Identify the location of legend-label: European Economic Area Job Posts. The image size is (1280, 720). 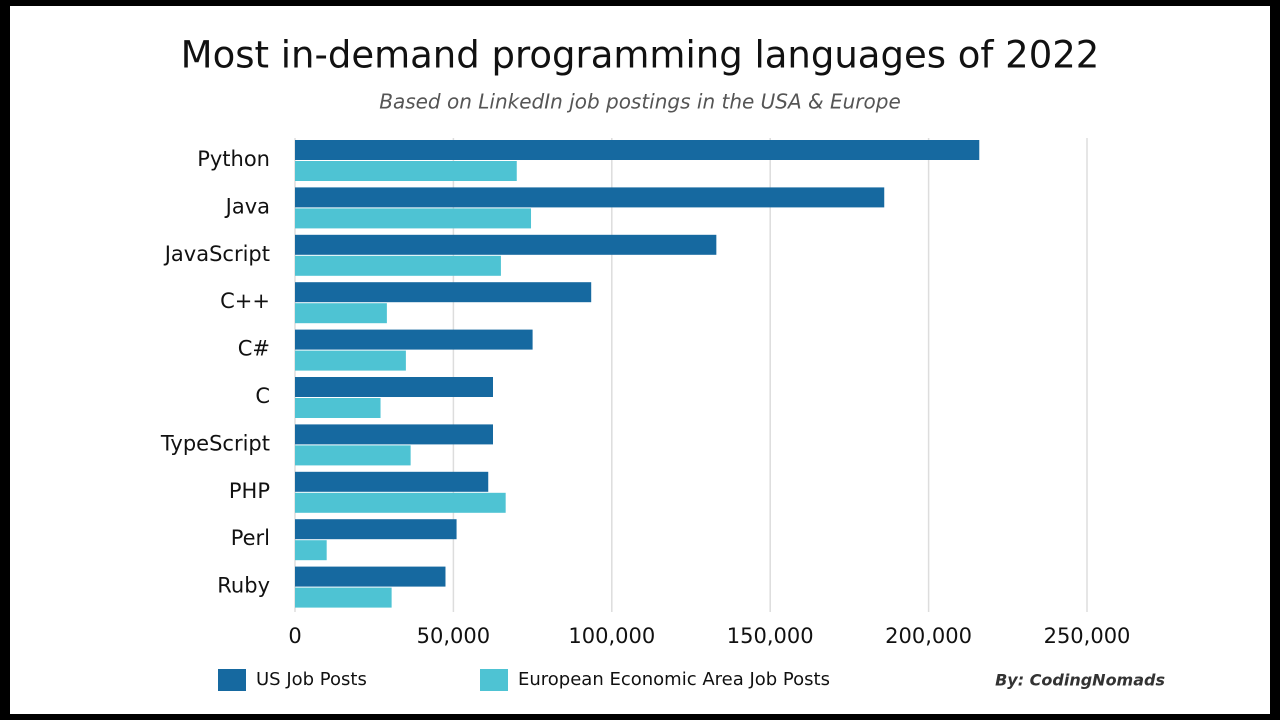
(674, 679).